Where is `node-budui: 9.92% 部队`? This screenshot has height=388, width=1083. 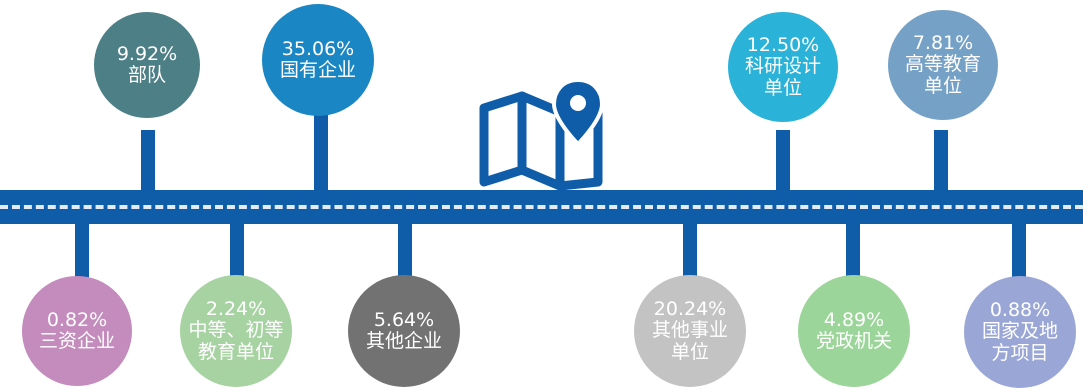 node-budui: 9.92% 部队 is located at coordinates (147, 65).